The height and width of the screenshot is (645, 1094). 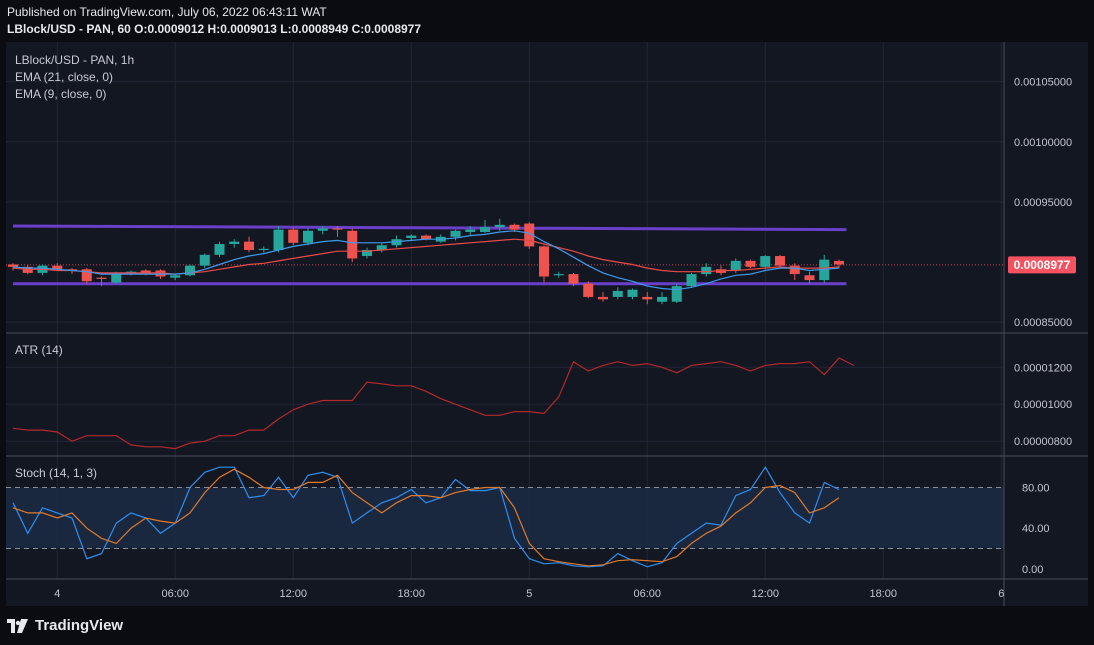 I want to click on x-tick-label: 5, so click(x=529, y=594).